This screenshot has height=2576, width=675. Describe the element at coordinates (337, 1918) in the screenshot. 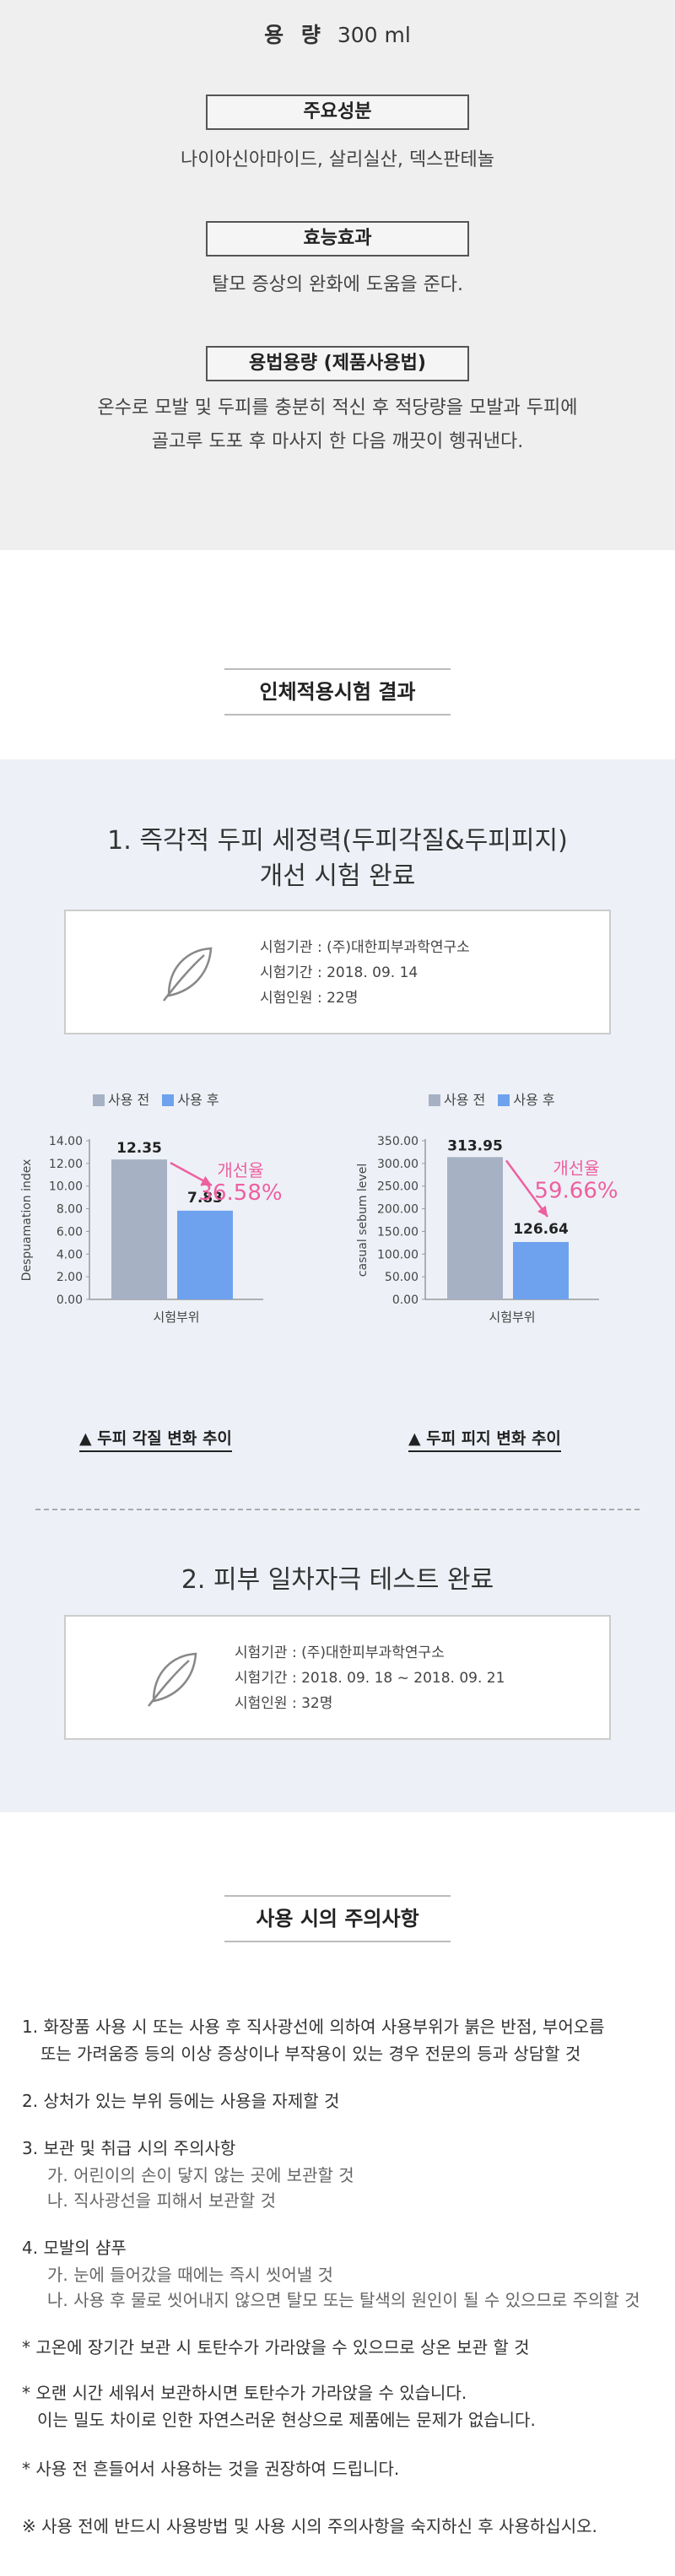

I see `cautions-heading: 사용 시의 주의사항` at that location.